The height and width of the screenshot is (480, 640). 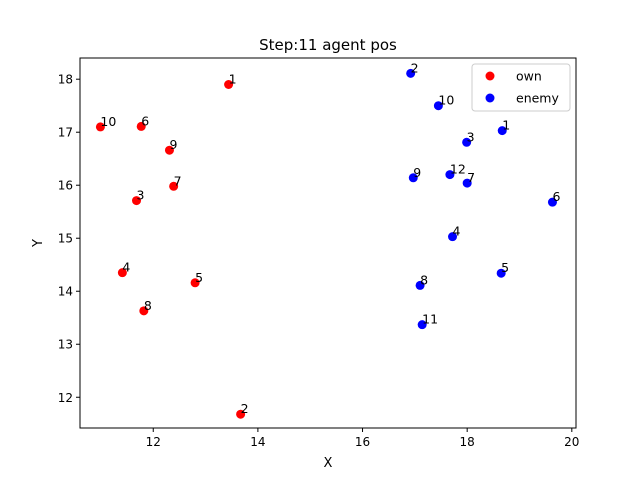 What do you see at coordinates (245, 408) in the screenshot?
I see `own-agent-label: 2` at bounding box center [245, 408].